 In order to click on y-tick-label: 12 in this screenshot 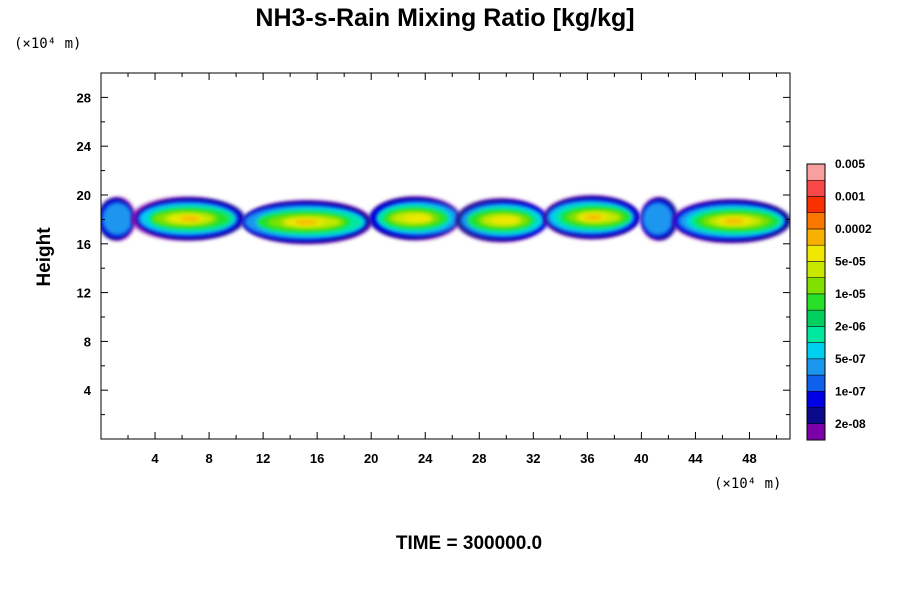, I will do `click(84, 293)`.